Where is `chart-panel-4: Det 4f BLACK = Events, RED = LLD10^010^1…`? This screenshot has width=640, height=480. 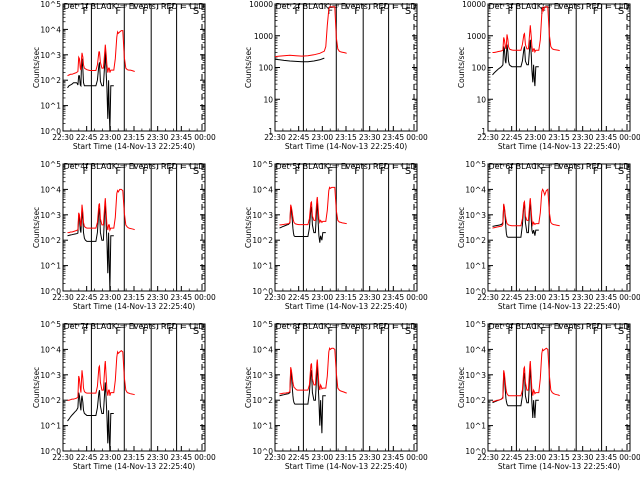
chart-panel-4: Det 4f BLACK = Events, RED = LLD10^010^1… is located at coordinates (124, 235).